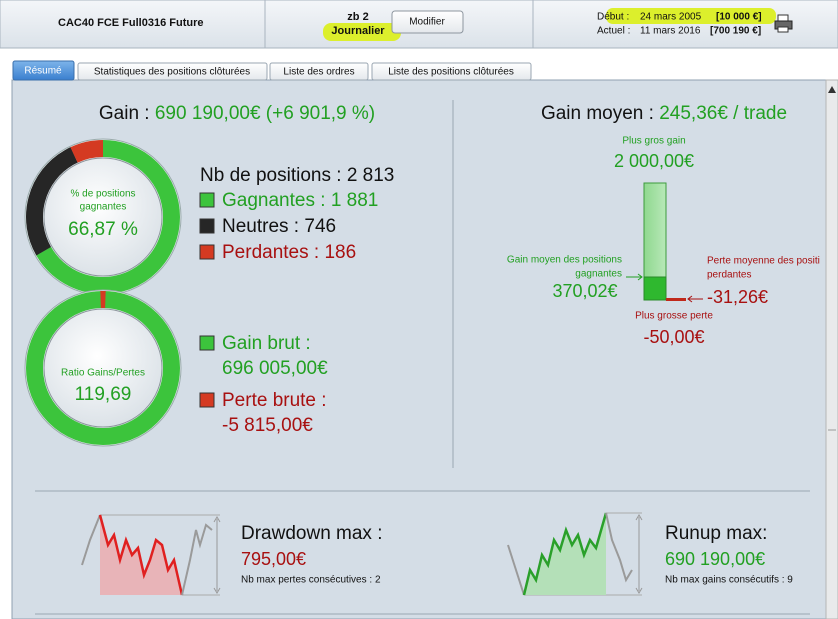  I want to click on label: Neutres :, so click(260, 226).